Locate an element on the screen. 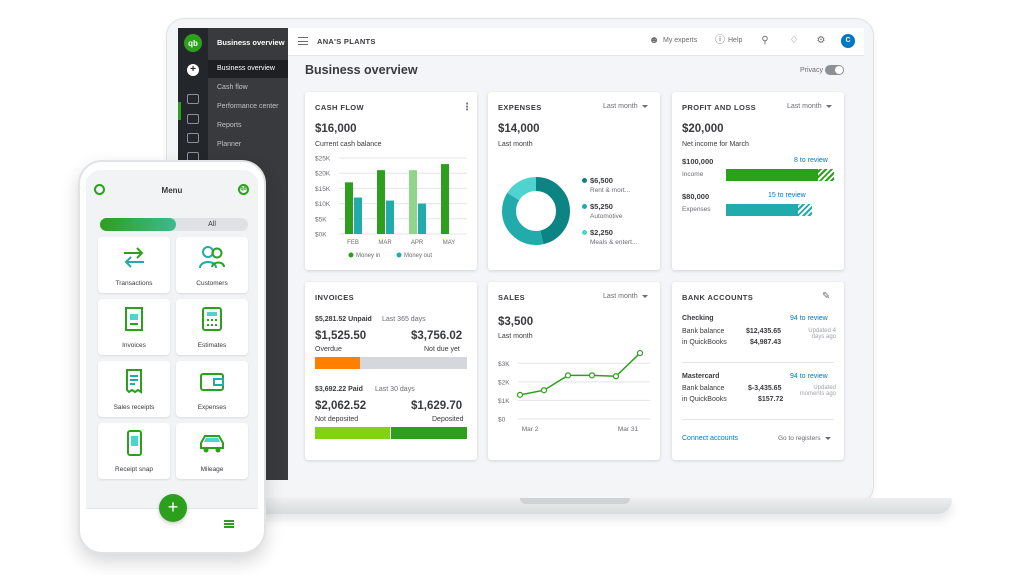  nav-title: Business overview is located at coordinates (251, 42).